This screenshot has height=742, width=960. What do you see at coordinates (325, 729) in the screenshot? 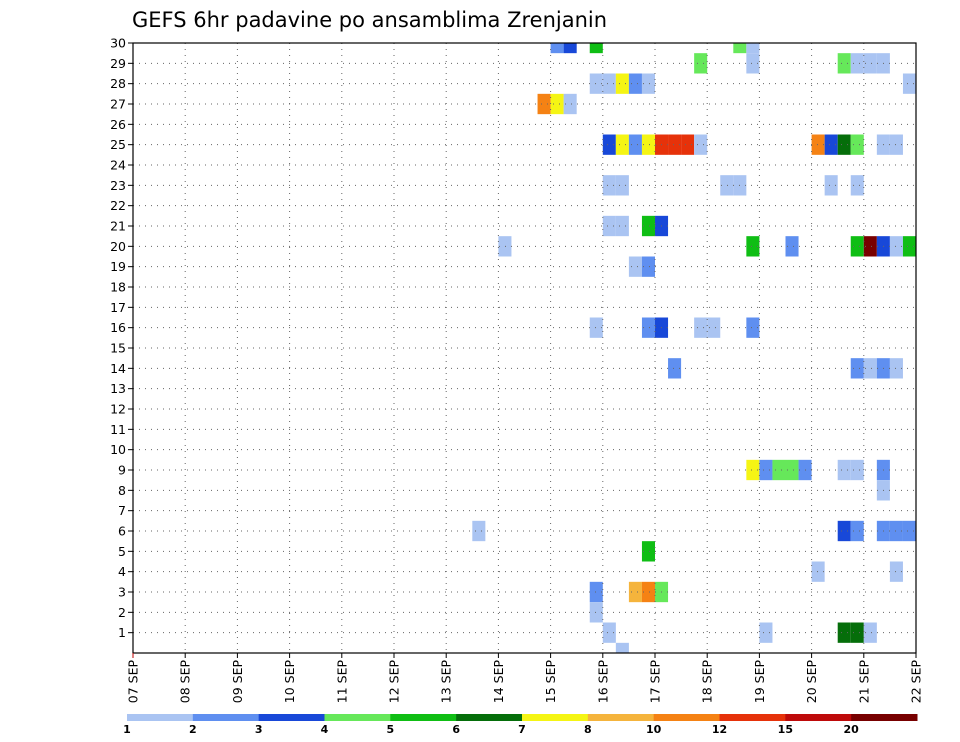
I see `colorbar-label: 4` at bounding box center [325, 729].